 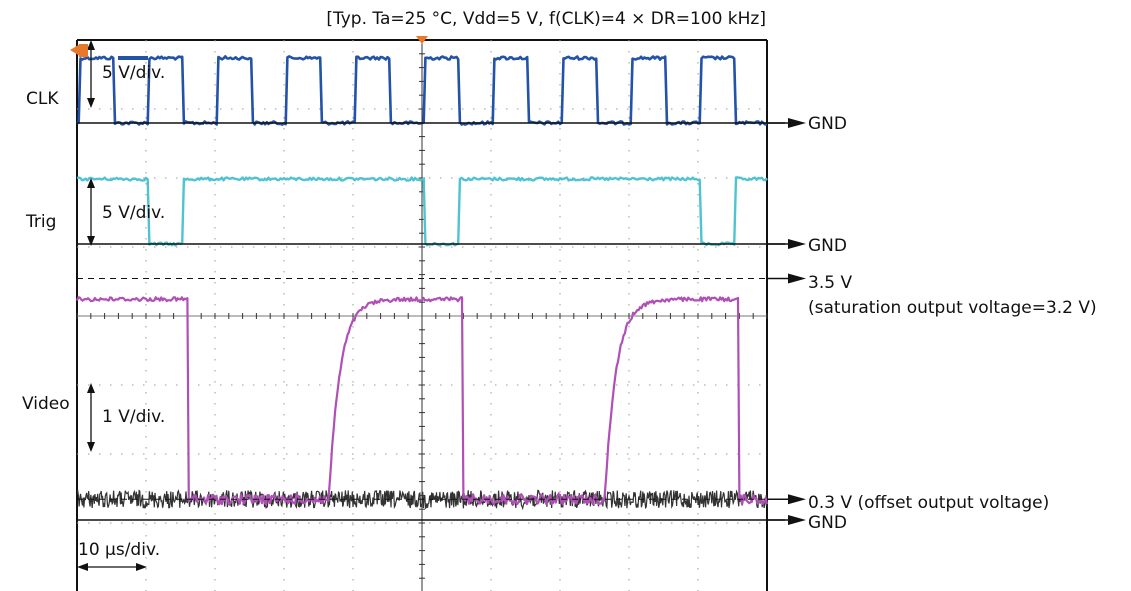 What do you see at coordinates (141, 567) in the screenshot?
I see `time-arrow-right-head` at bounding box center [141, 567].